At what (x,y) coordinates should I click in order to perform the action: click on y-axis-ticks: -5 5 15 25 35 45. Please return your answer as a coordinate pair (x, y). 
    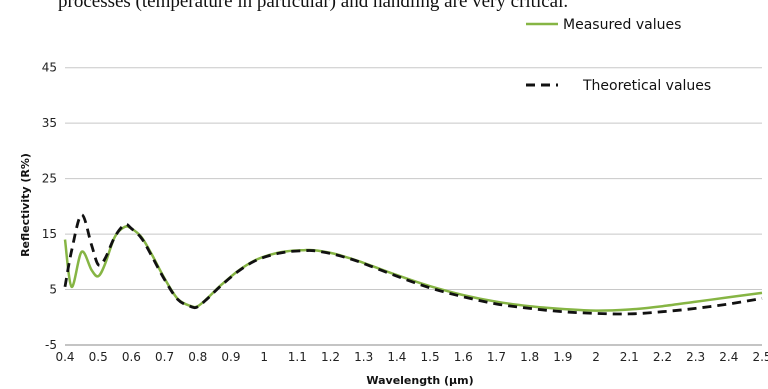
    Looking at the image, I should click on (49, 206).